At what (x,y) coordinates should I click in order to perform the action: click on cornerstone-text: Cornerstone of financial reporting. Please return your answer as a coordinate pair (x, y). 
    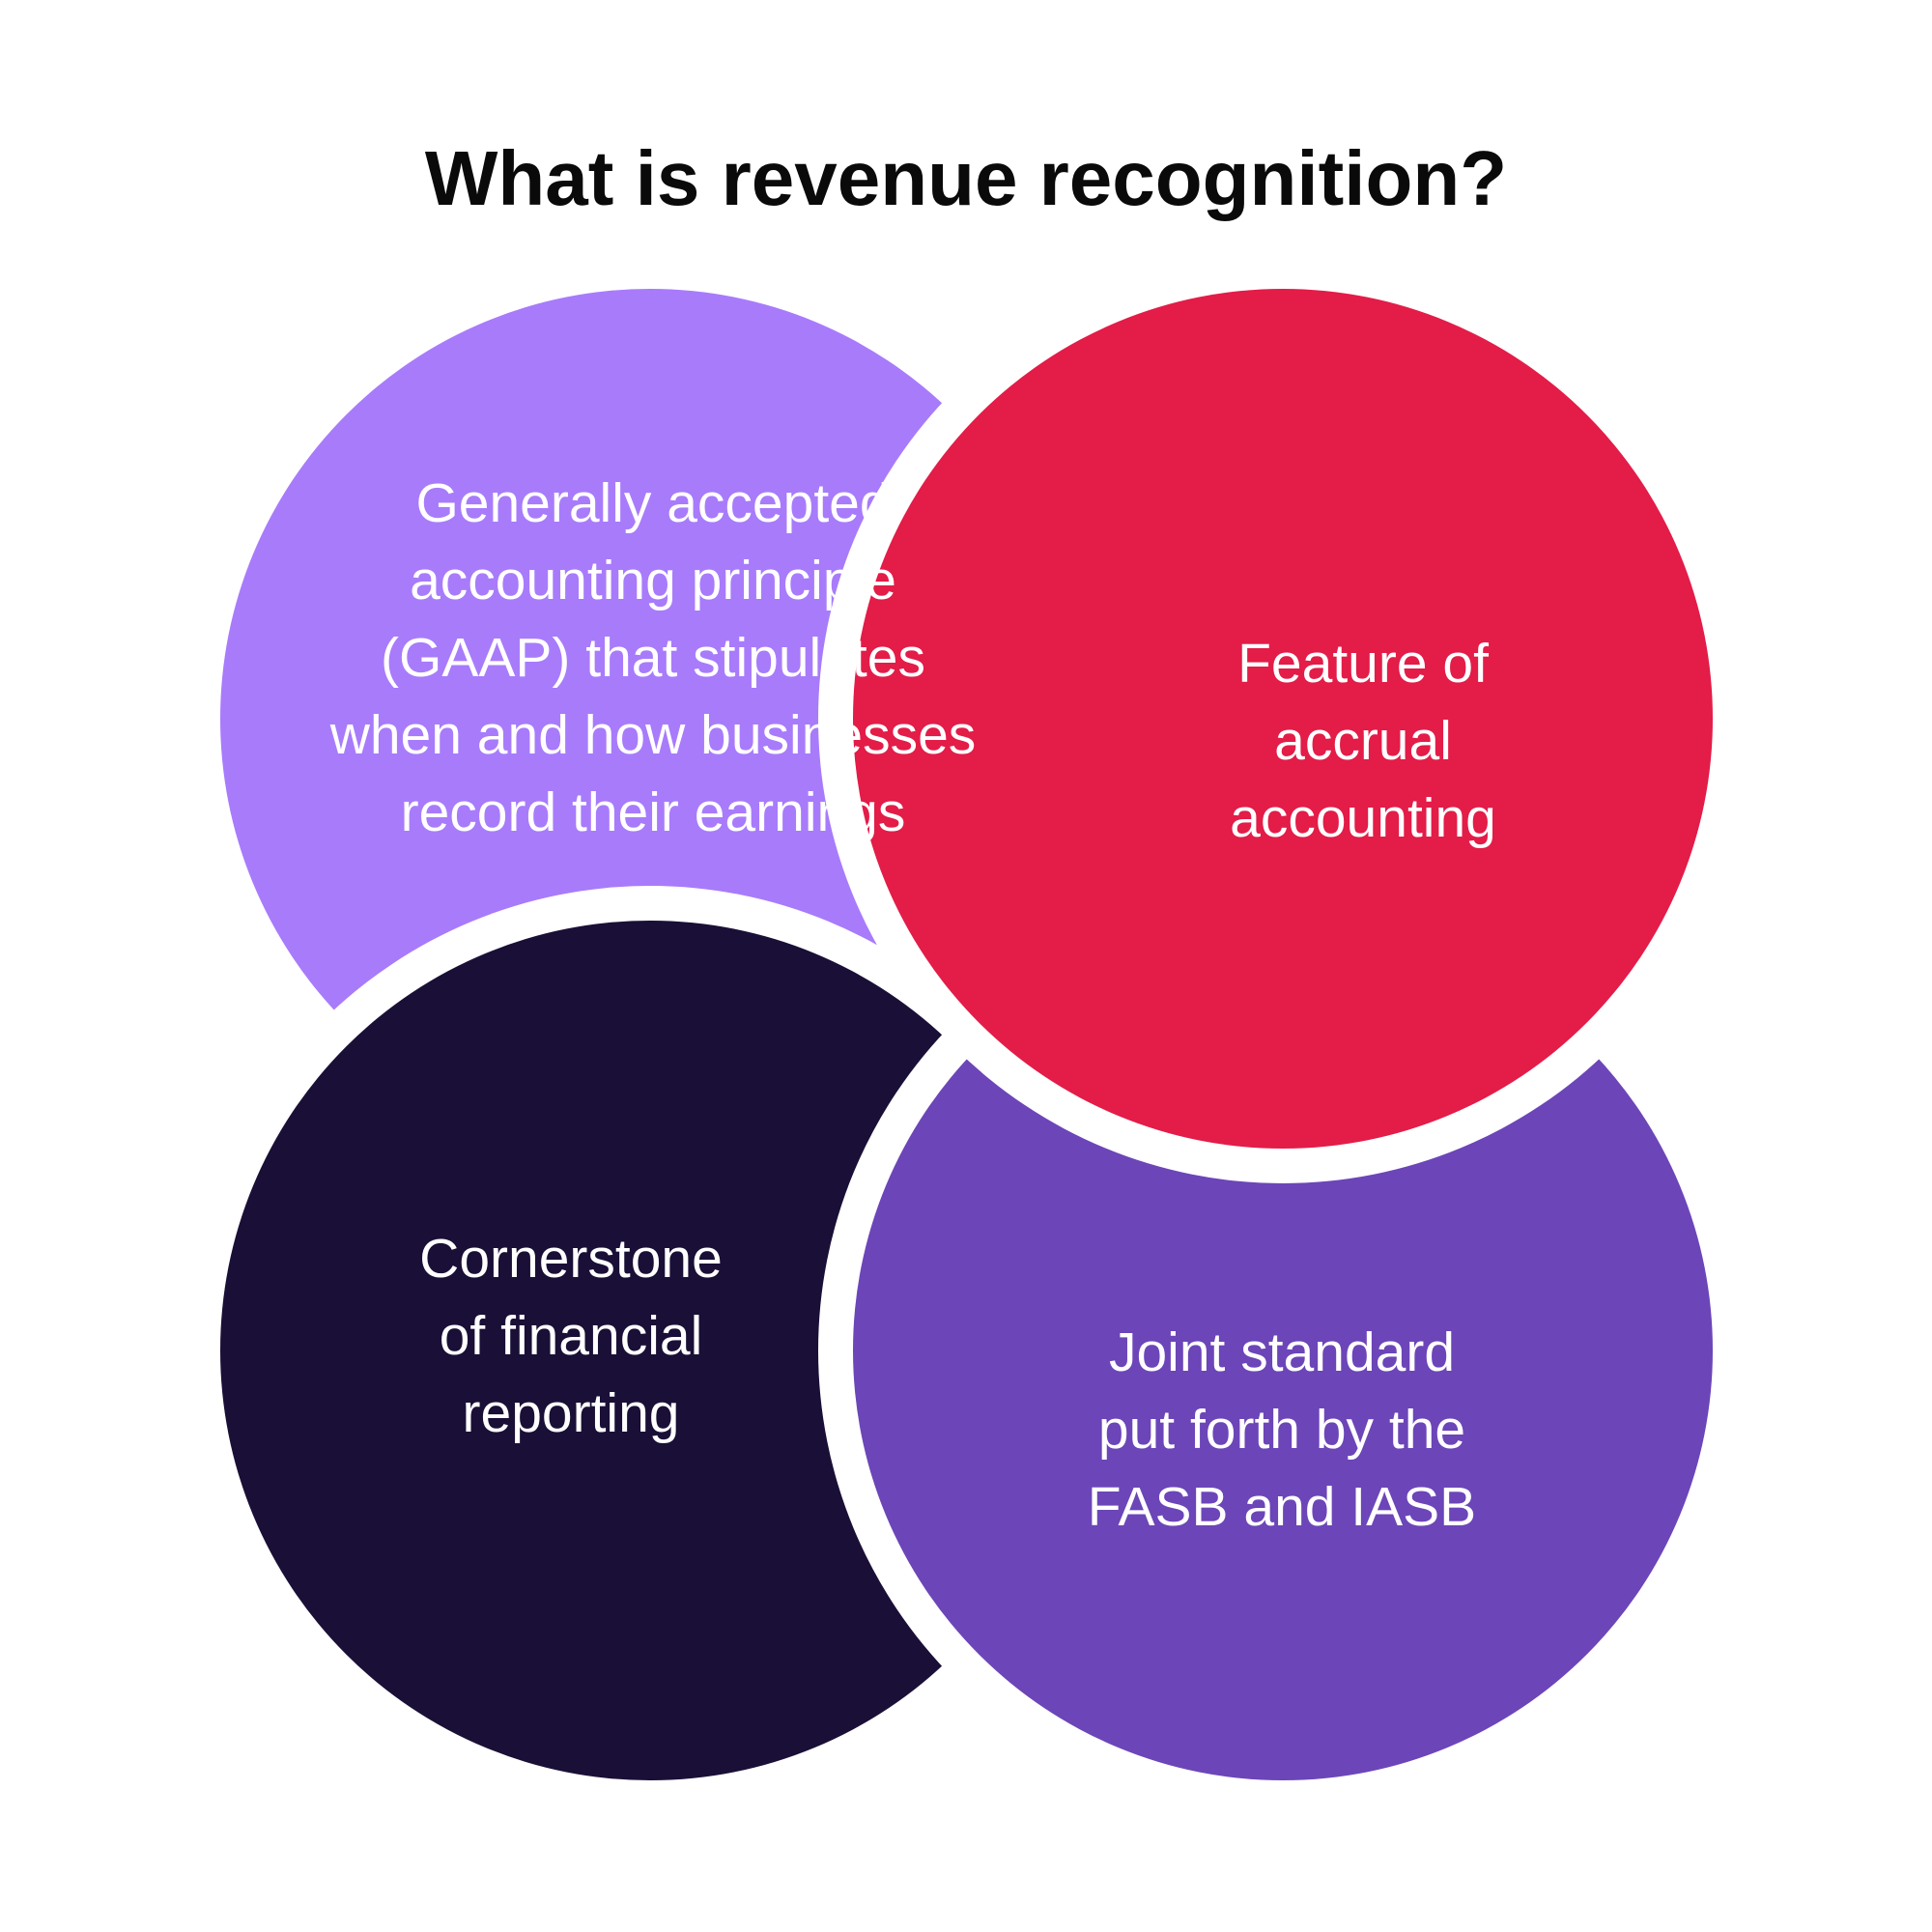
    Looking at the image, I should click on (571, 1336).